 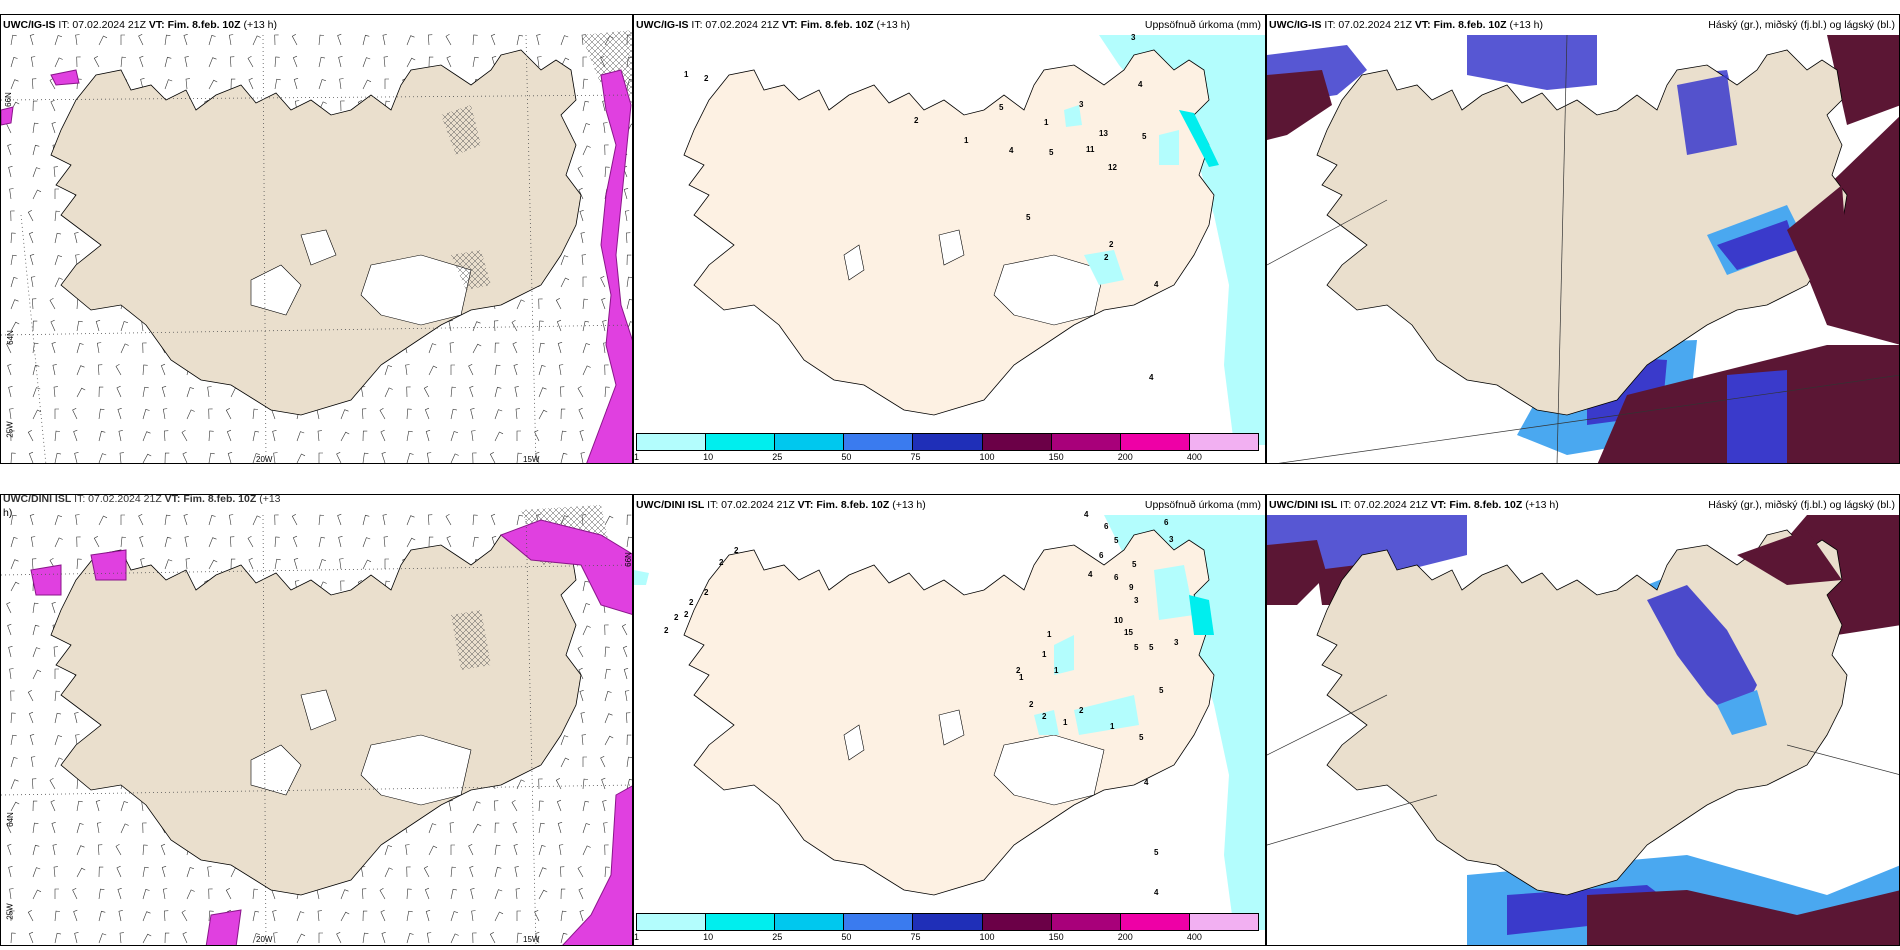 I want to click on colorbar-label: 400, so click(x=1194, y=457).